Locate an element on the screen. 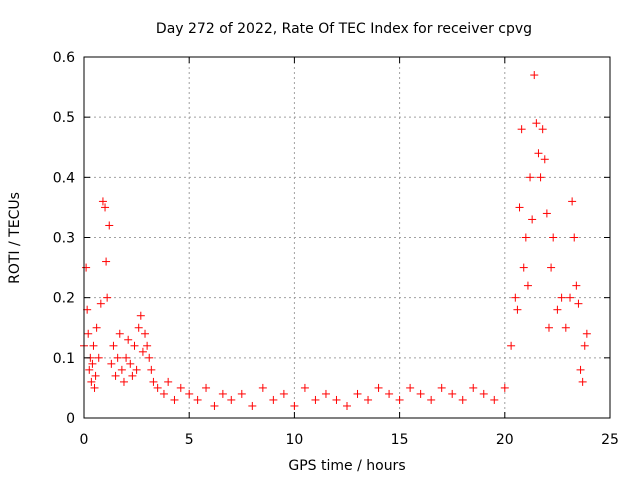 This screenshot has width=640, height=480. x-tick-label: 0 is located at coordinates (84, 440).